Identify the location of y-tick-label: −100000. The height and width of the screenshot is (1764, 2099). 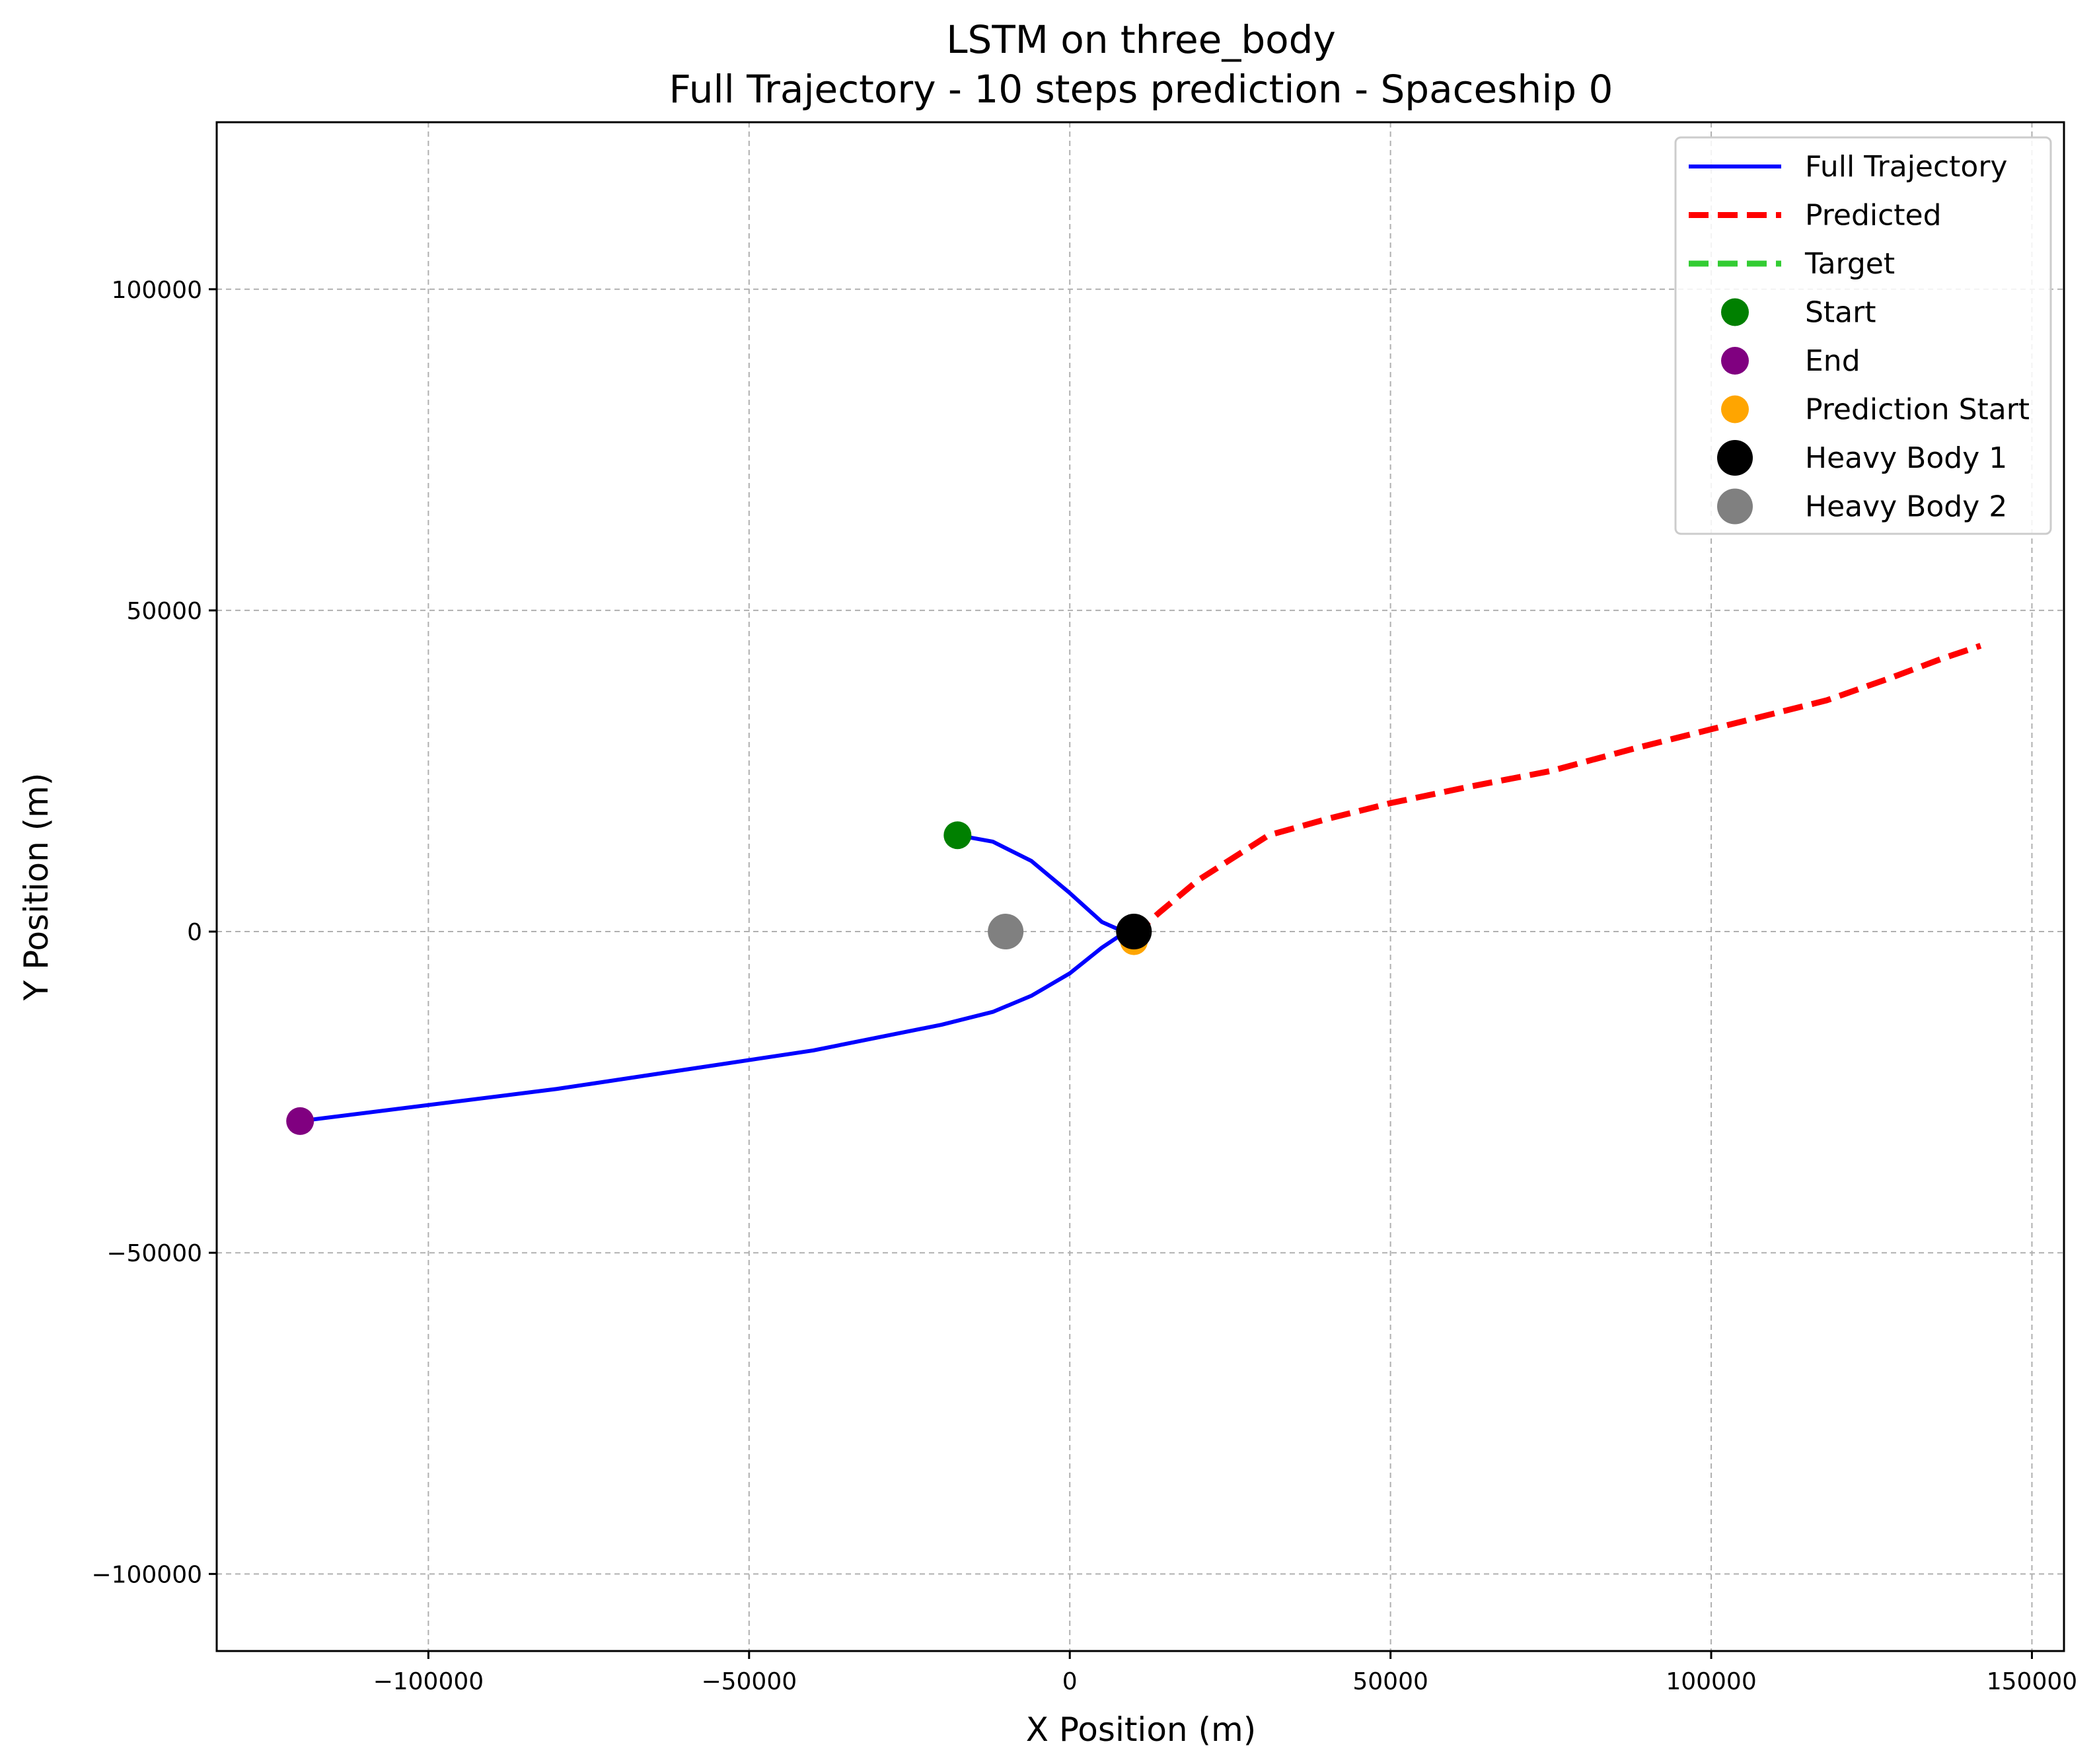
(146, 1574).